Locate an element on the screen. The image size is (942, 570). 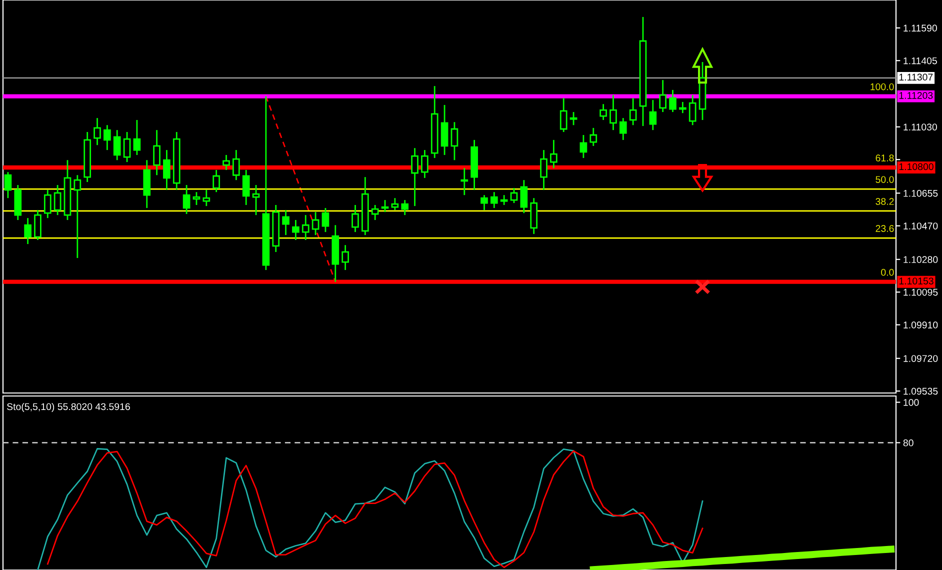
y-tick-label: 1.10095 is located at coordinates (921, 292).